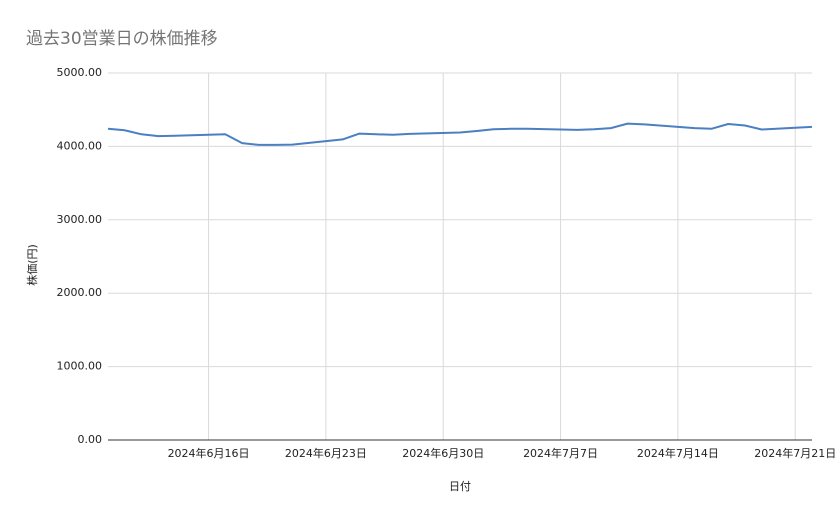  I want to click on y-tick-label: 5000.00, so click(80, 72).